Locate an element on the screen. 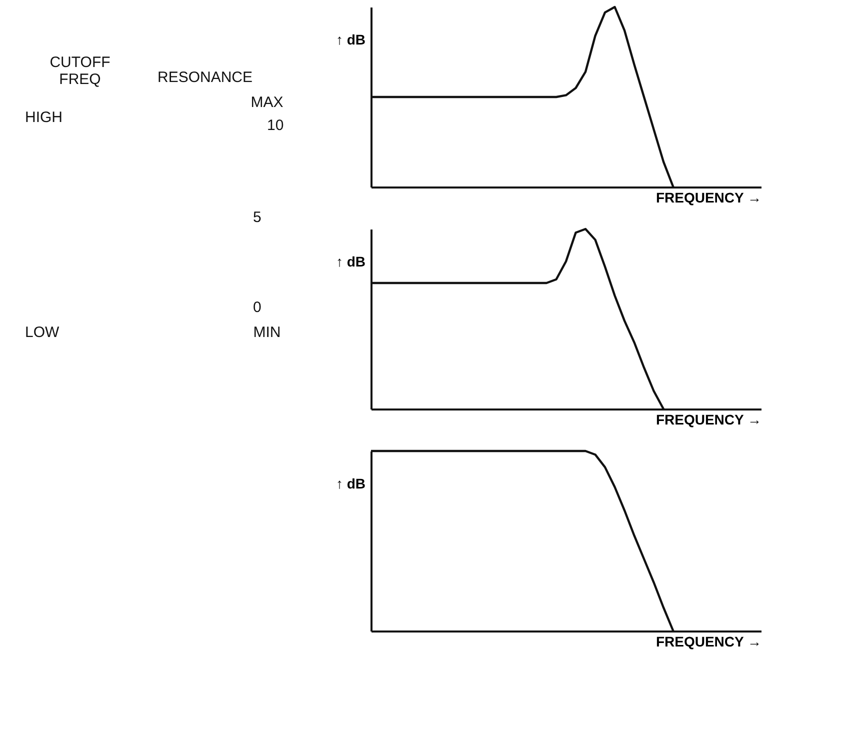 The image size is (864, 751). text: RESONANCE is located at coordinates (205, 77).